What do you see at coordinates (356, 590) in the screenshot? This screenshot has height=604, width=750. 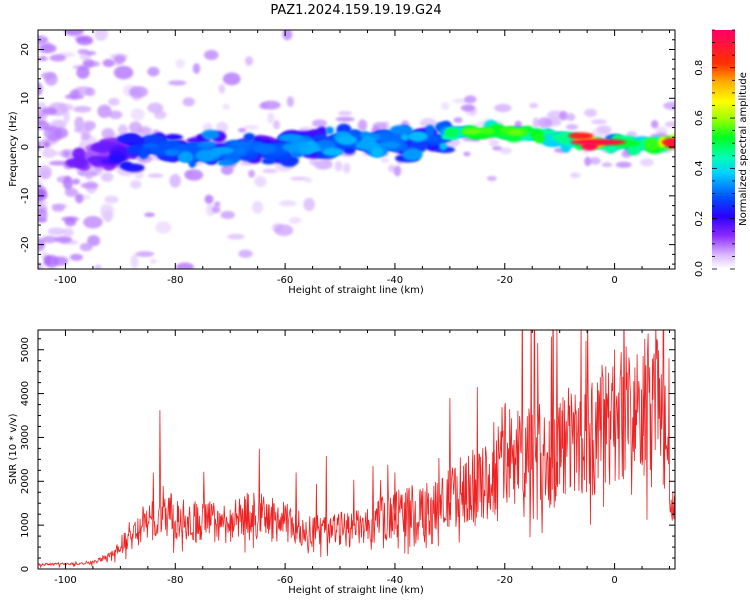 I see `snr-x-label: Height of straight line (km)` at bounding box center [356, 590].